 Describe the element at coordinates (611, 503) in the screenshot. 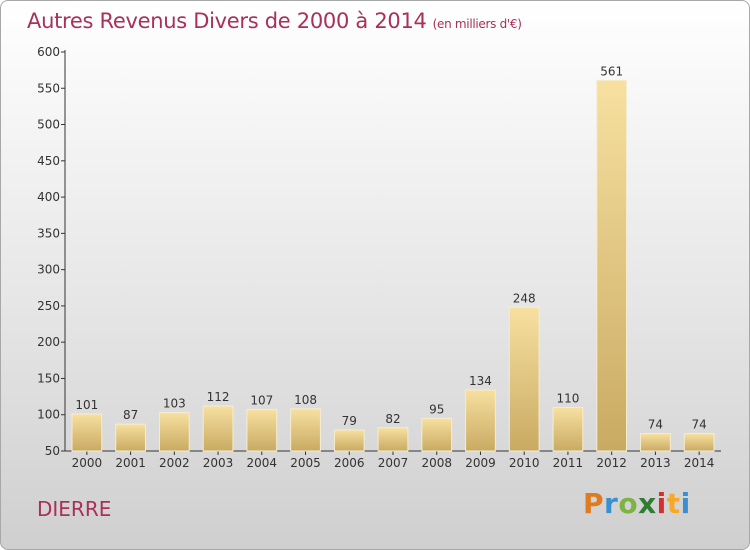

I see `logo-letter: r` at that location.